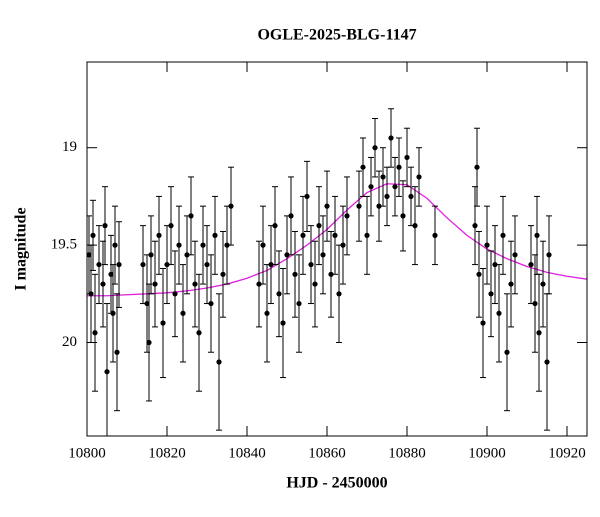 The height and width of the screenshot is (517, 600). Describe the element at coordinates (167, 453) in the screenshot. I see `x-tick-label: 10820` at that location.